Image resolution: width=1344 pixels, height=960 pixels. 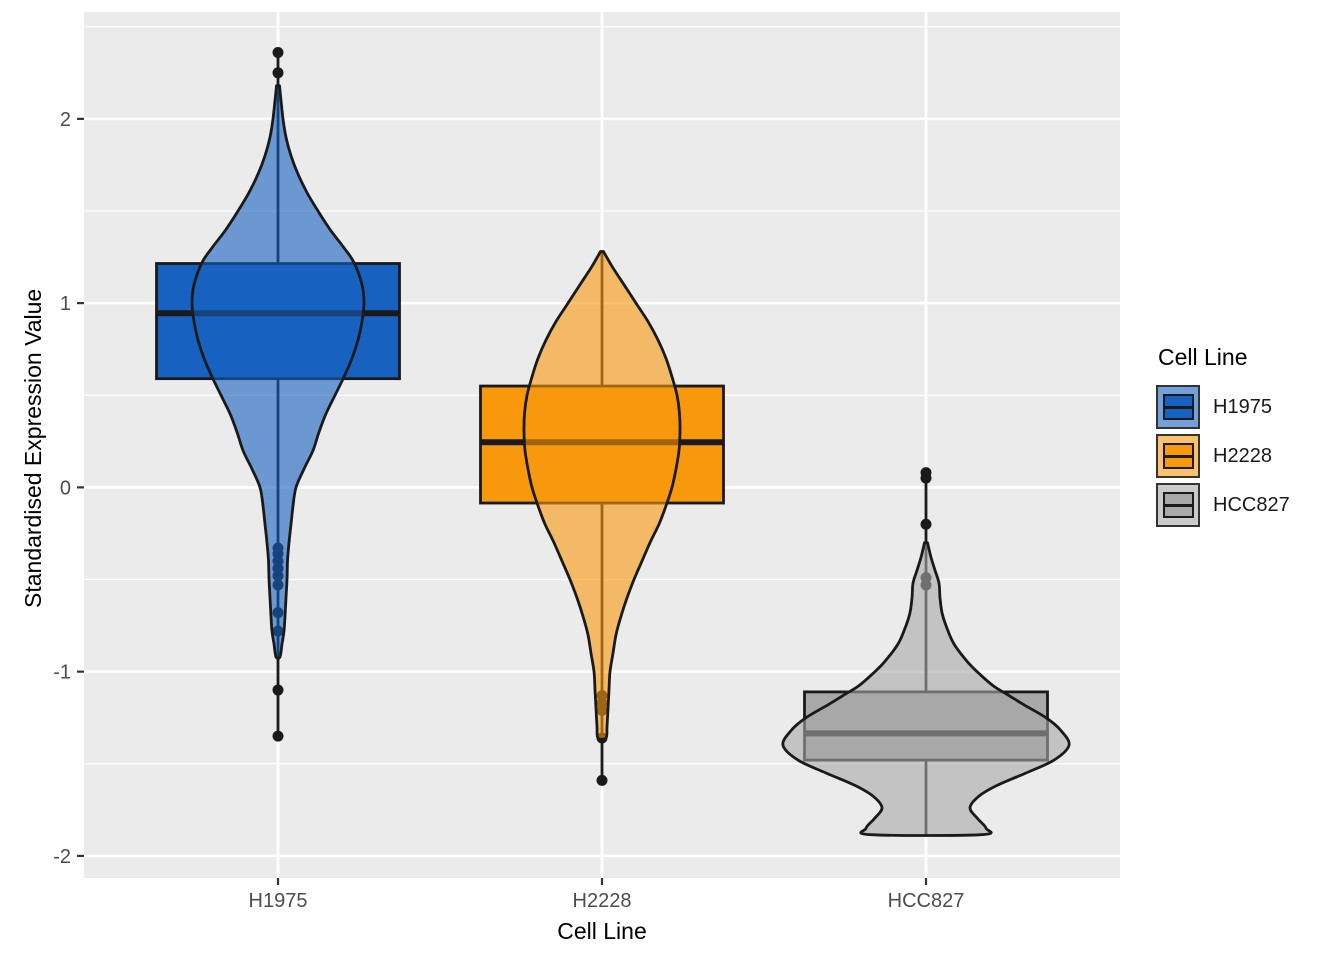 I want to click on x-tick-label: H1975, so click(x=278, y=901).